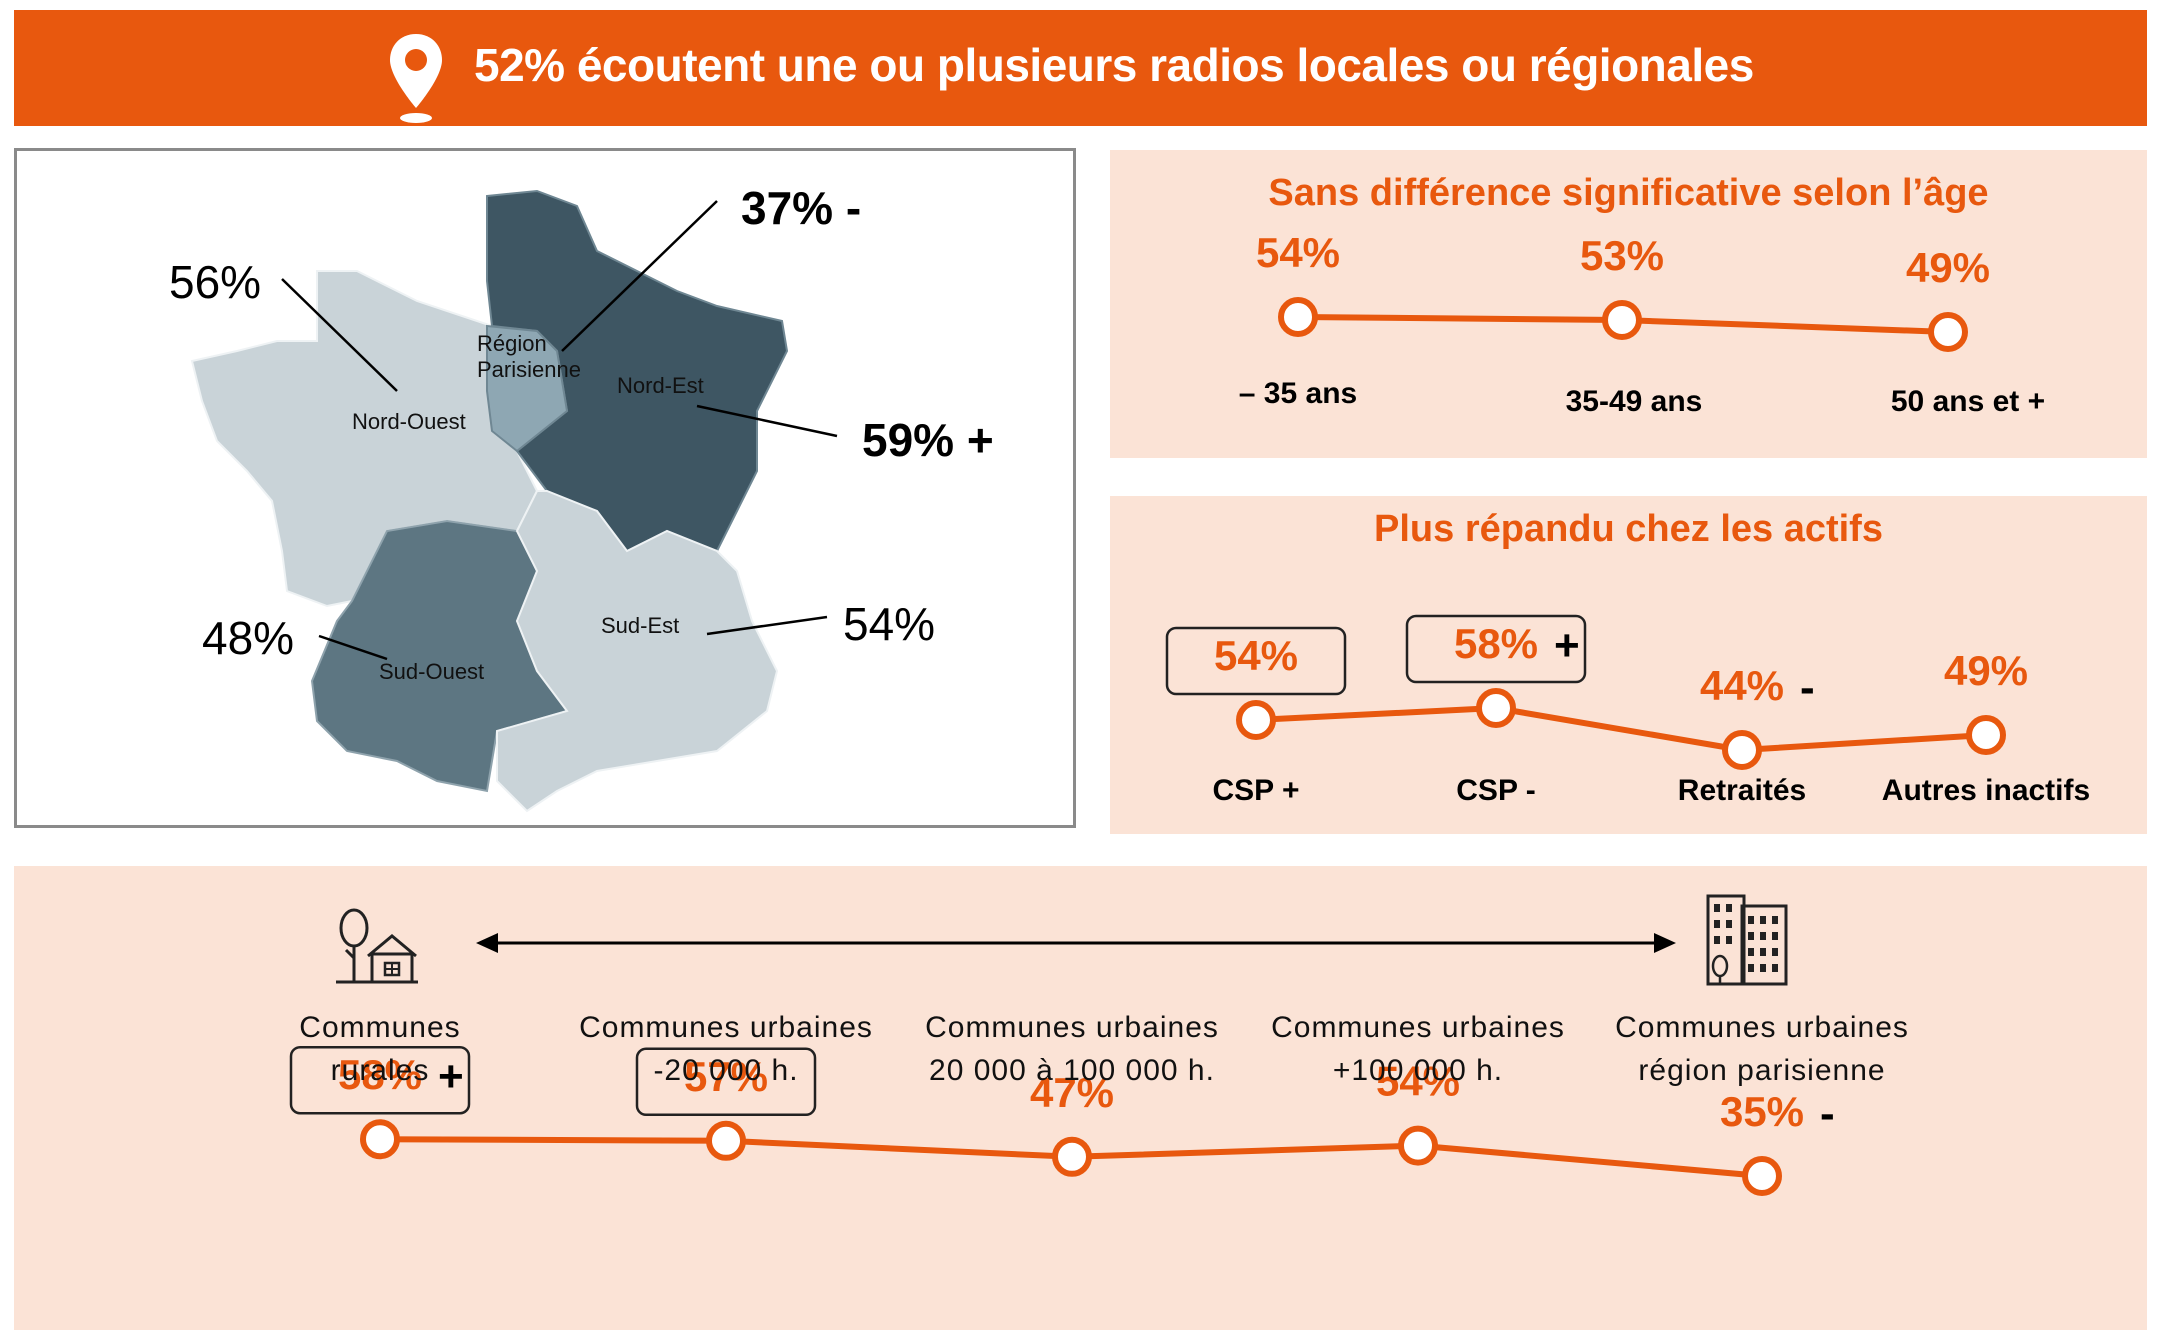 The height and width of the screenshot is (1343, 2161). What do you see at coordinates (1747, 940) in the screenshot?
I see `city-buildings-icon` at bounding box center [1747, 940].